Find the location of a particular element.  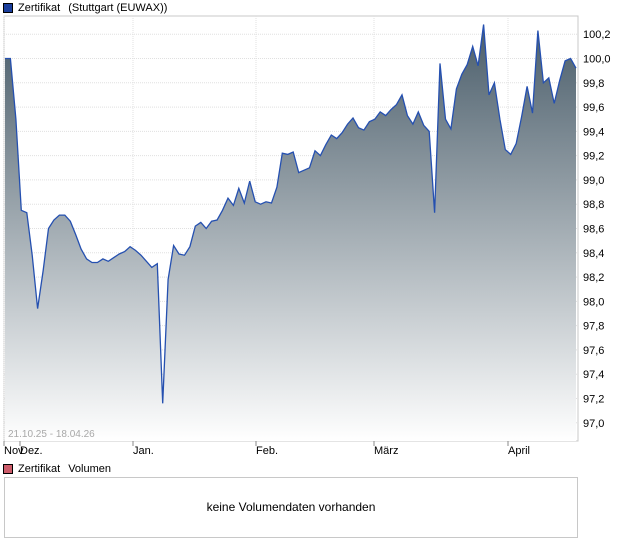

y-tick-label: 97,2 is located at coordinates (593, 400).